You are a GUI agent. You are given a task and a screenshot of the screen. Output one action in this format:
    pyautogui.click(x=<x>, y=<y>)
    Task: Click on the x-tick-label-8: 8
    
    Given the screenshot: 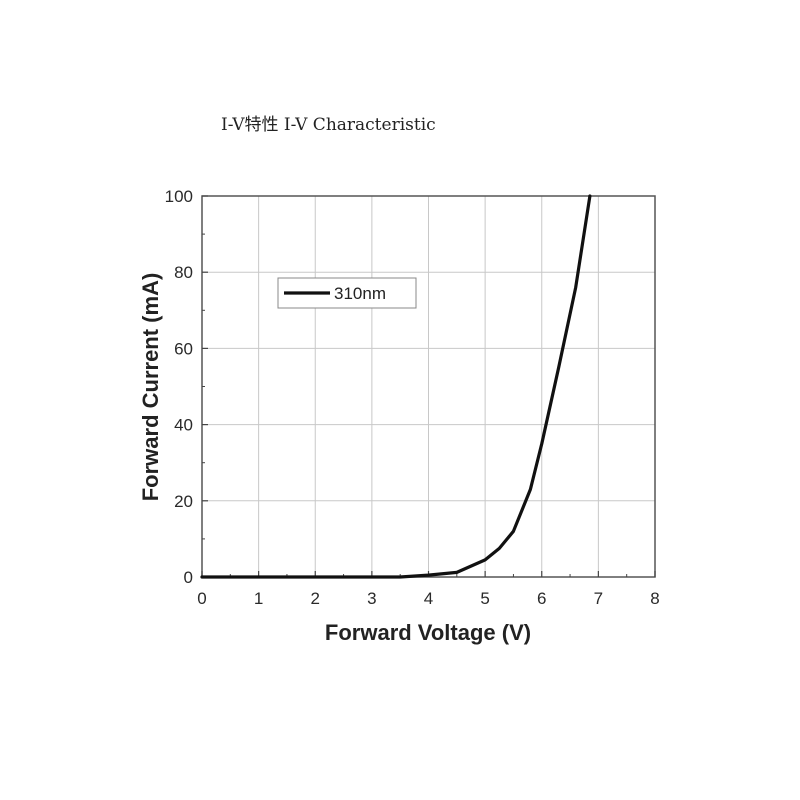 What is the action you would take?
    pyautogui.click(x=654, y=598)
    